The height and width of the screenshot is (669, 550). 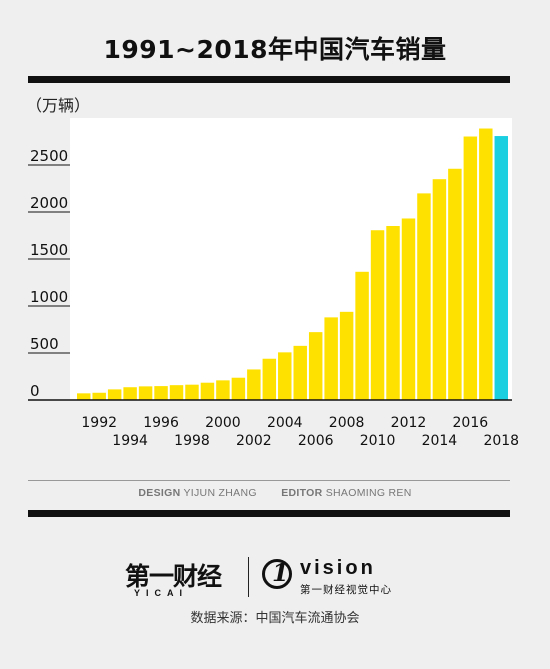 What do you see at coordinates (300, 372) in the screenshot?
I see `bar-2005` at bounding box center [300, 372].